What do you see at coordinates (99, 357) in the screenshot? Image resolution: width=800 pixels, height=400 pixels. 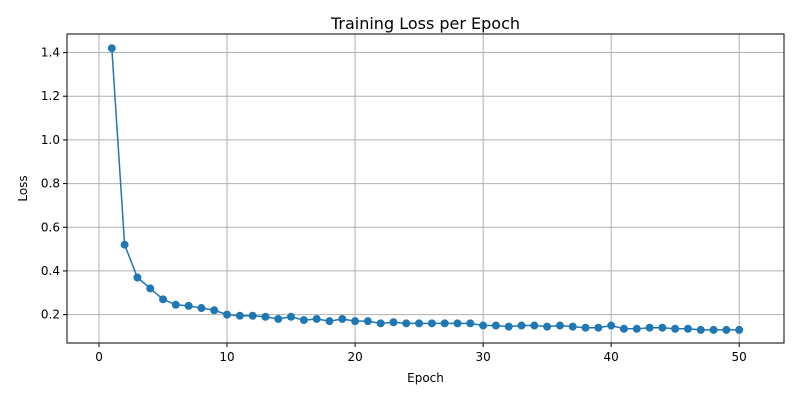 I see `x-tick-label: 0` at bounding box center [99, 357].